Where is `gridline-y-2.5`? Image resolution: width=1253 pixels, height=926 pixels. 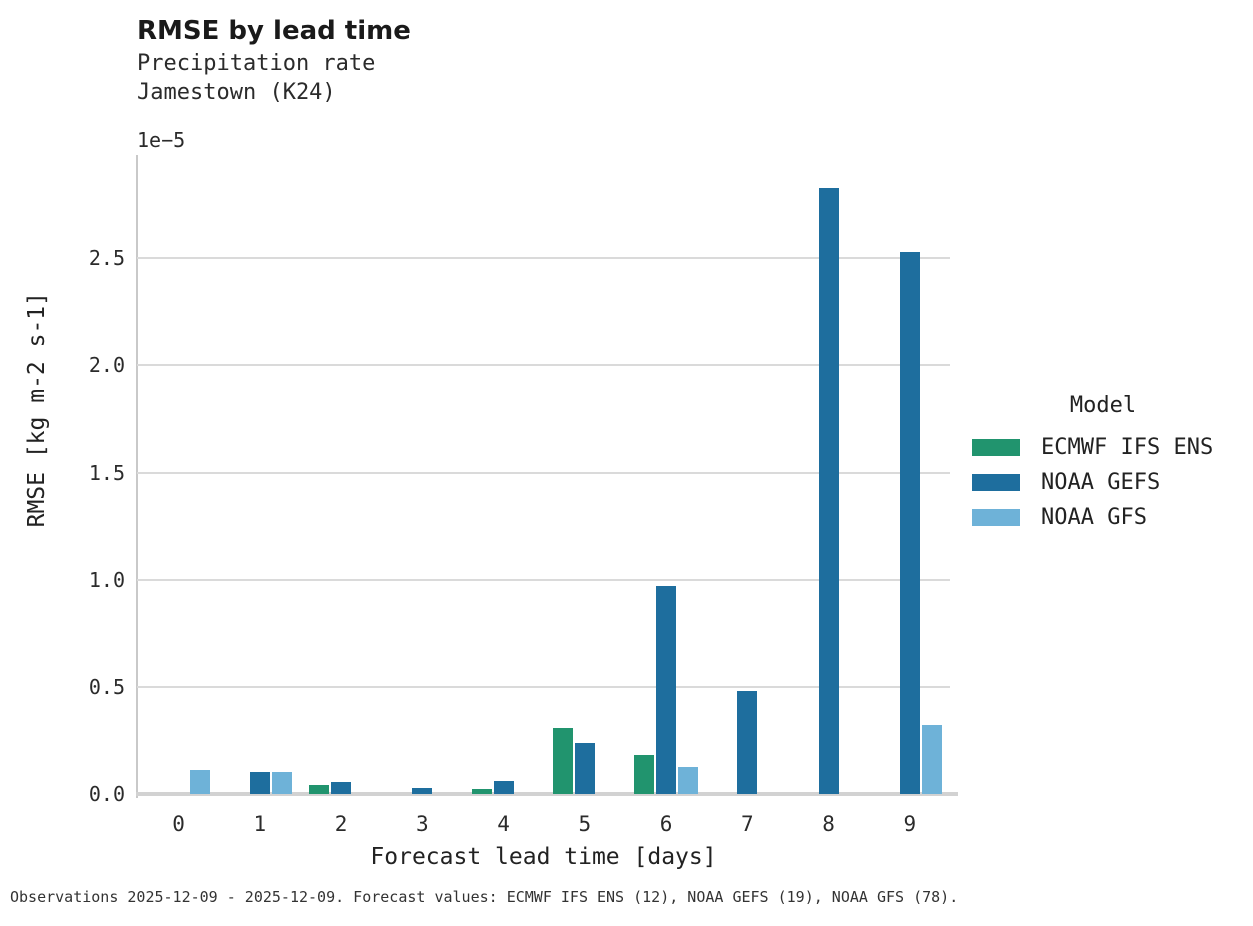
gridline-y-2.5 is located at coordinates (543, 258).